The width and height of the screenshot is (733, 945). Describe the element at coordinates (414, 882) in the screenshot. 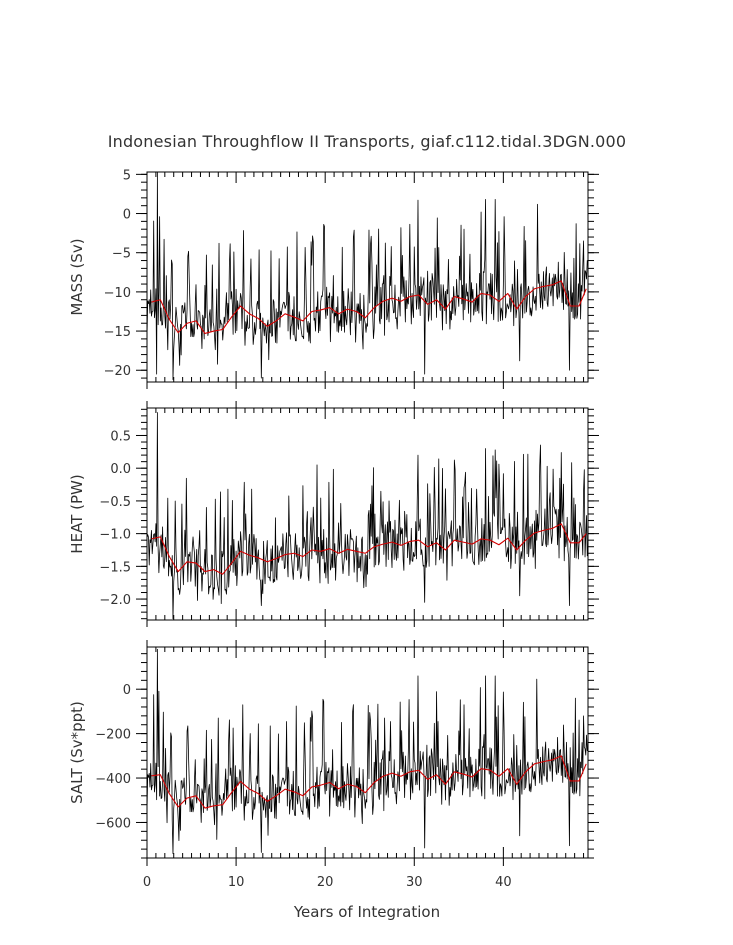

I see `x-tick-label: 30` at that location.